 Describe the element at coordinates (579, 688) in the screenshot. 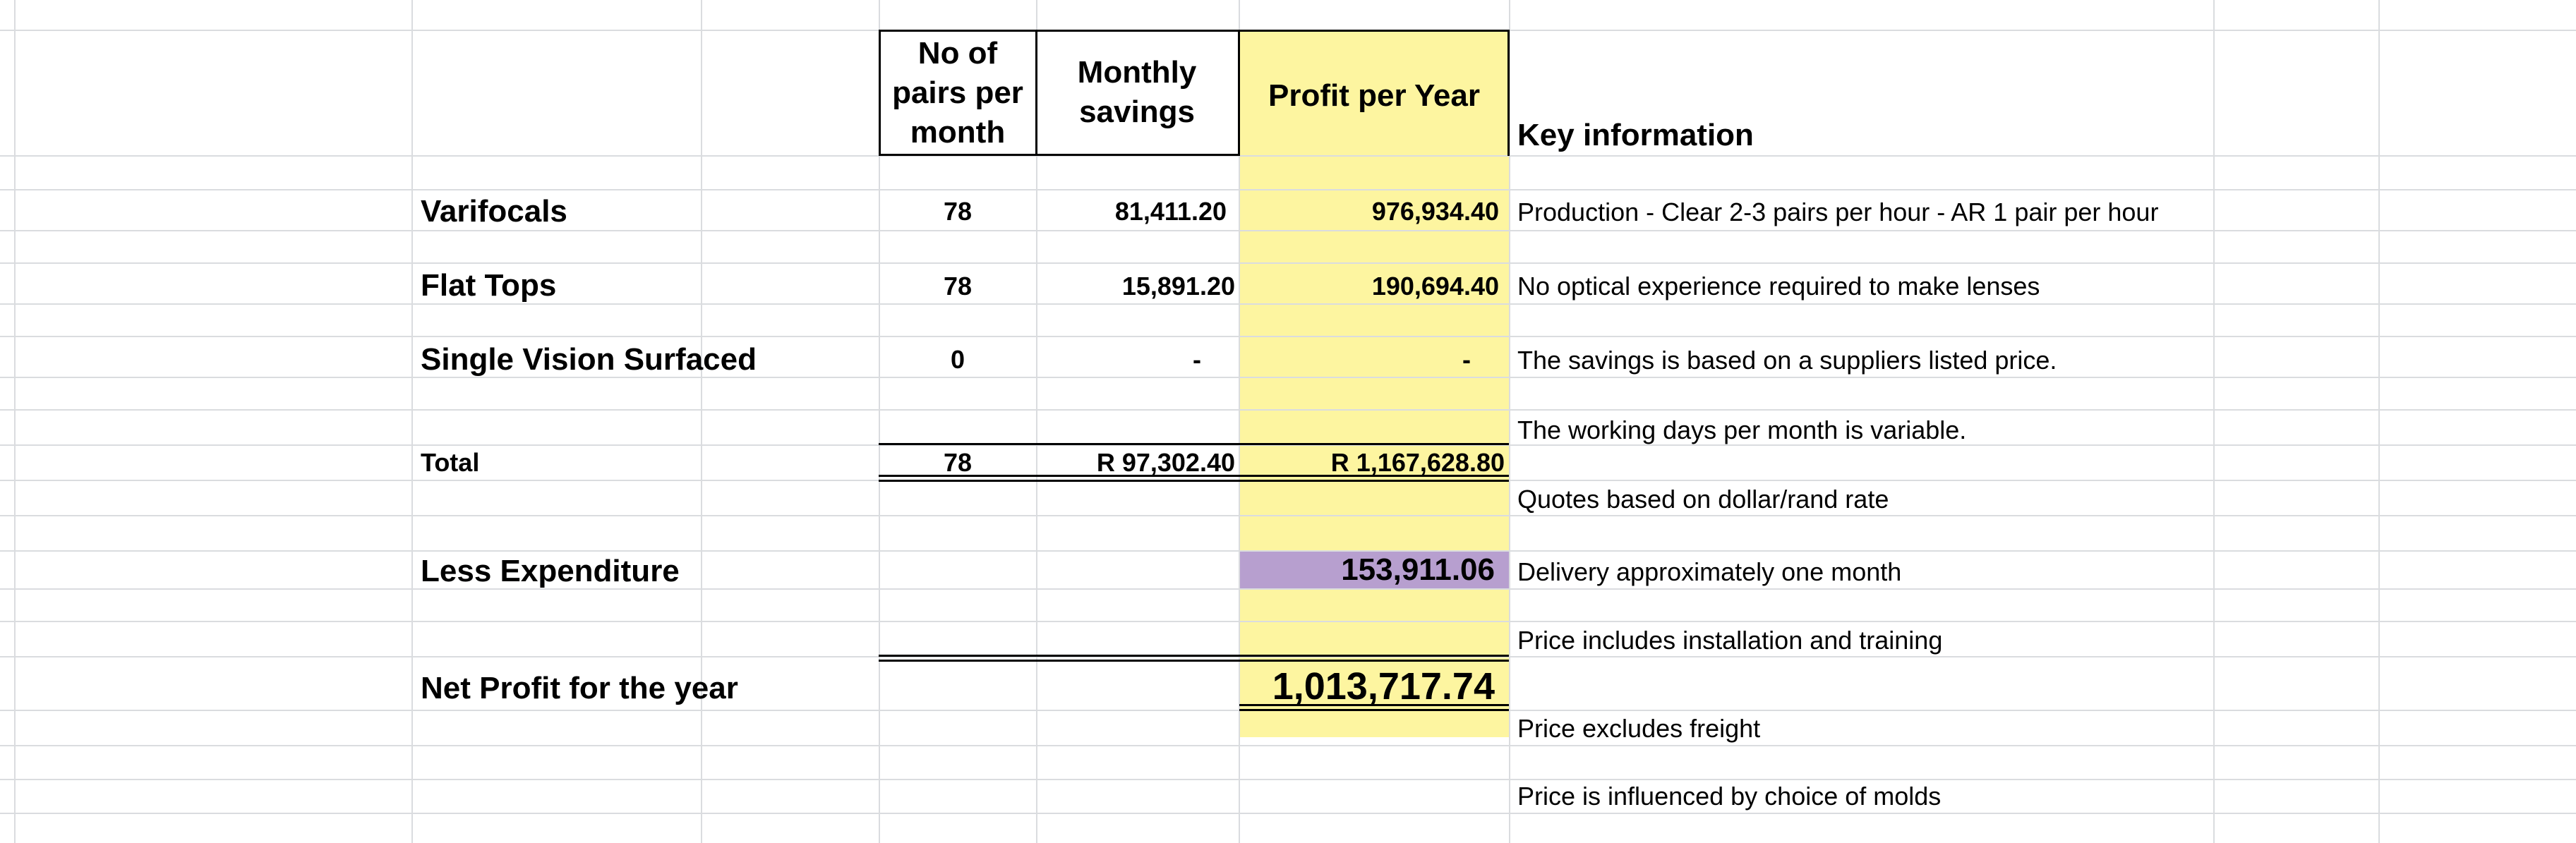

I see `row-label-net-profit: Net Profit for the year` at that location.